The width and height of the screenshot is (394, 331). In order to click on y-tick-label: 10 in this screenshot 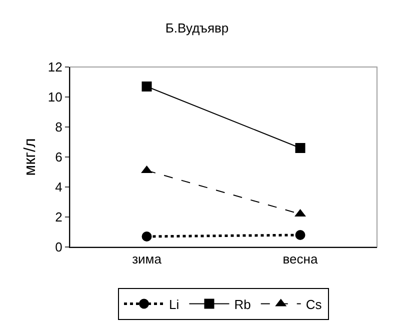, I will do `click(55, 97)`.